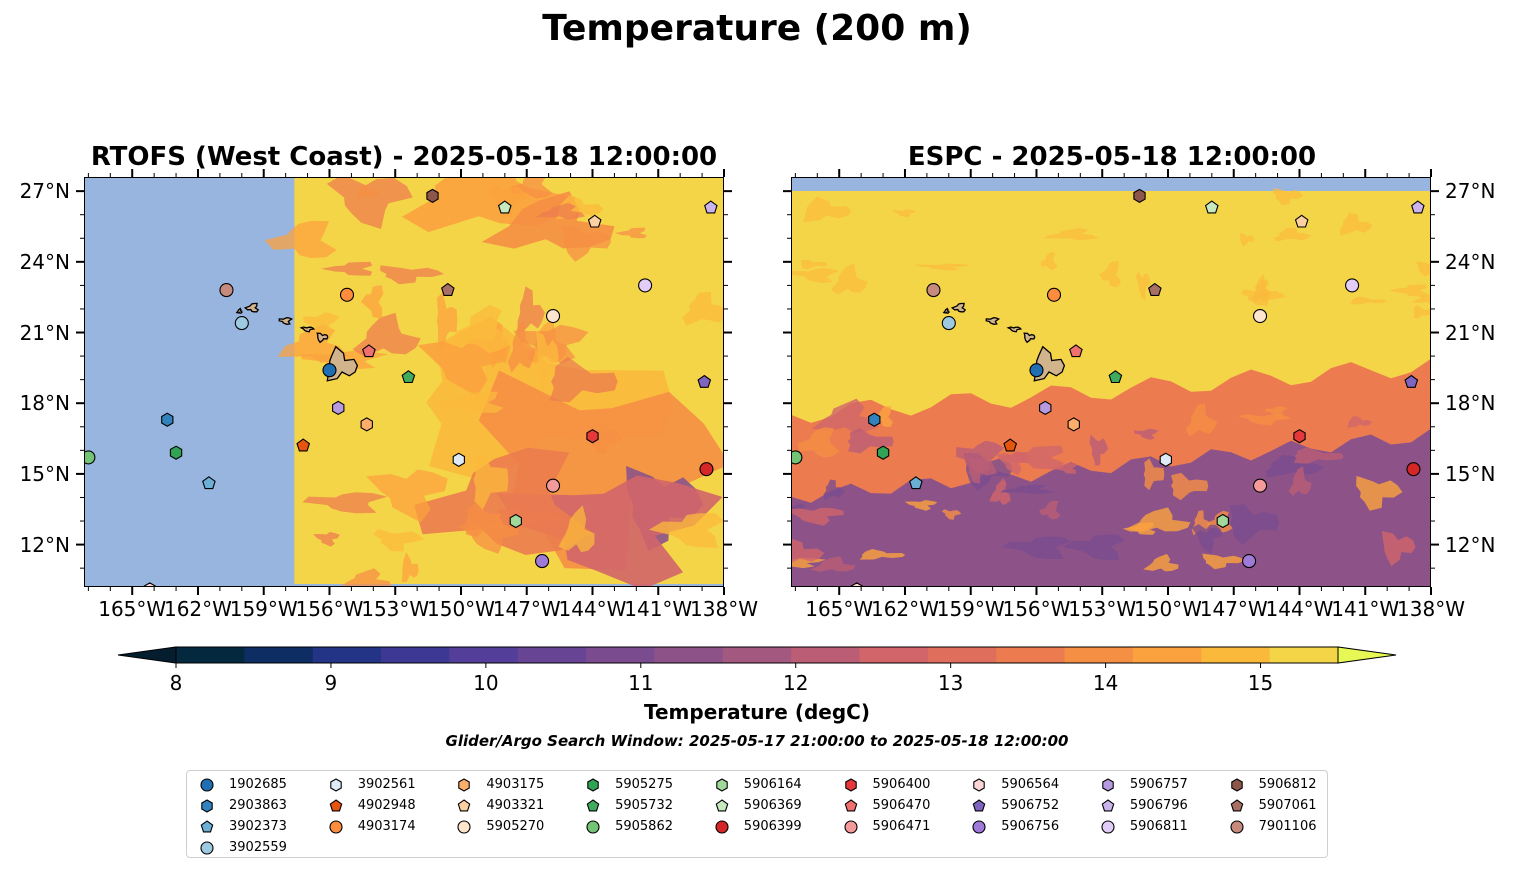 This screenshot has height=889, width=1514. What do you see at coordinates (839, 609) in the screenshot?
I see `lon-tick-label: 165°W` at bounding box center [839, 609].